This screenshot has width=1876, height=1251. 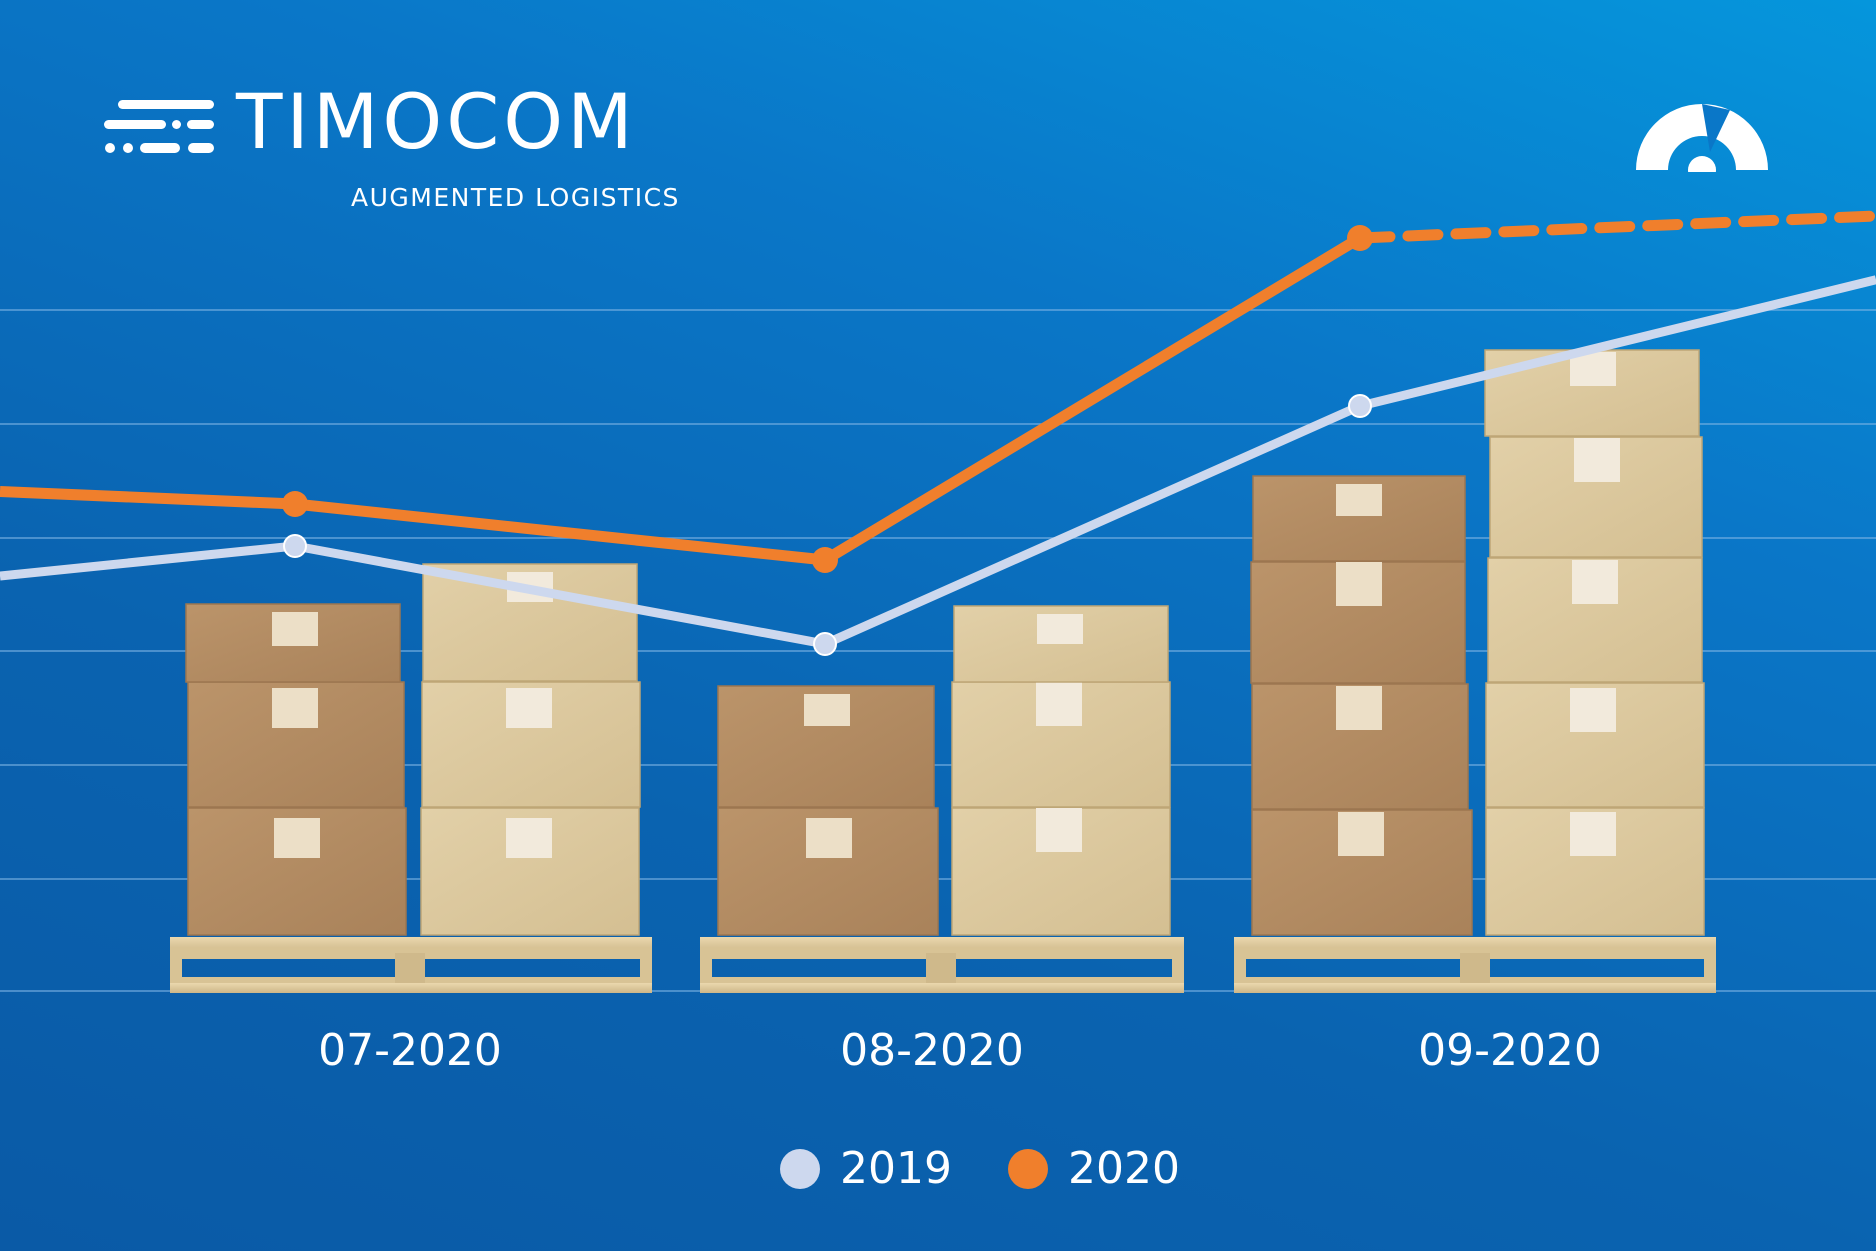 What do you see at coordinates (436, 121) in the screenshot?
I see `brand-name: TIMOCOM` at bounding box center [436, 121].